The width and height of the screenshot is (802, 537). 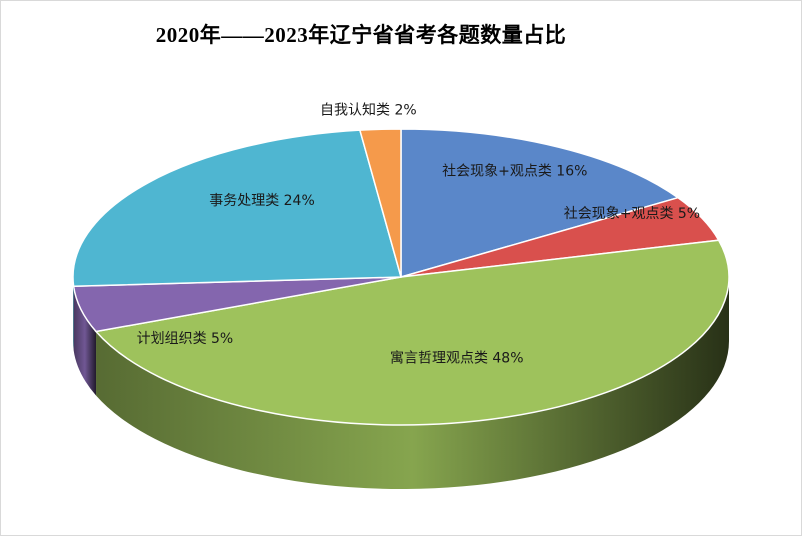 What do you see at coordinates (457, 357) in the screenshot?
I see `slice-label-2: 寓言哲理观点类 48%` at bounding box center [457, 357].